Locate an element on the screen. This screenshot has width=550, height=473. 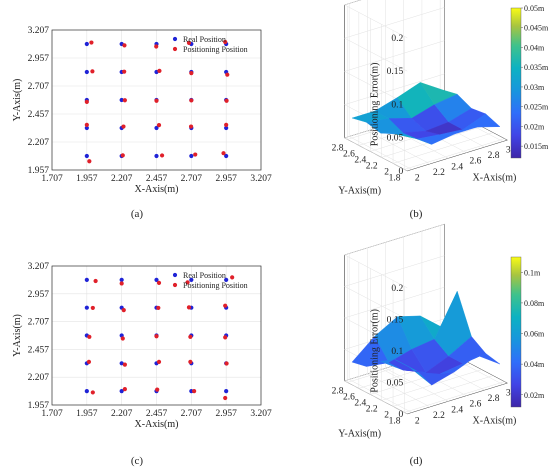
x-tick-label: 2.6 is located at coordinates (475, 405).